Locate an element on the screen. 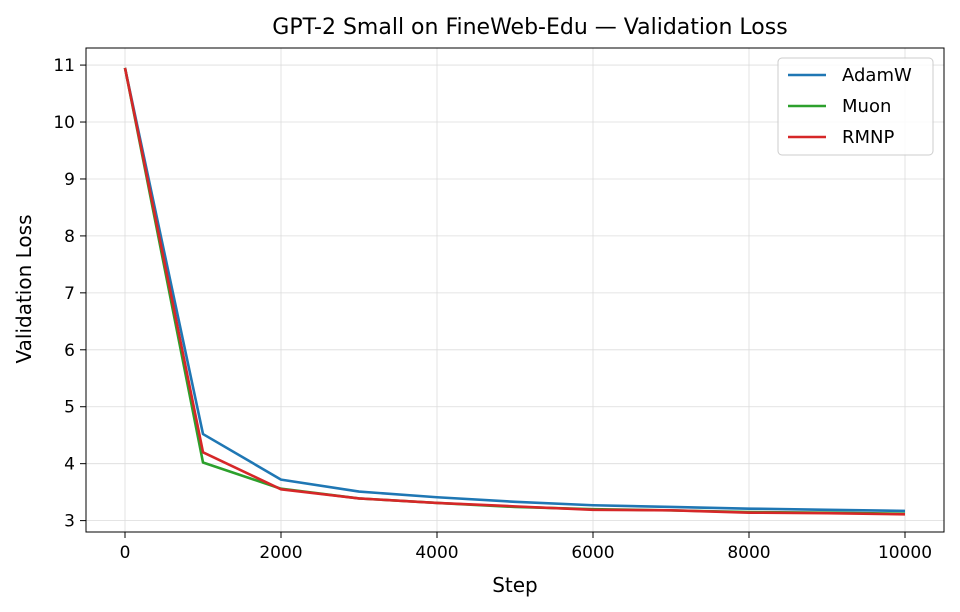  y-axis-label: Validation Loss is located at coordinates (24, 289).